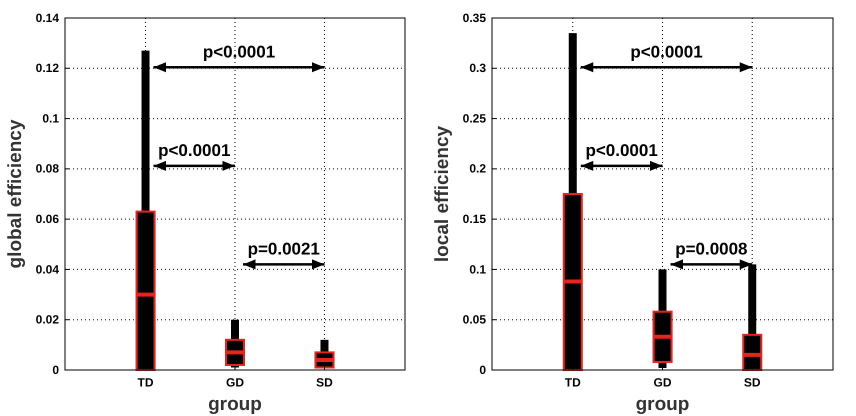 Image resolution: width=856 pixels, height=416 pixels. Describe the element at coordinates (48, 319) in the screenshot. I see `y-tick-label: 0.02` at that location.